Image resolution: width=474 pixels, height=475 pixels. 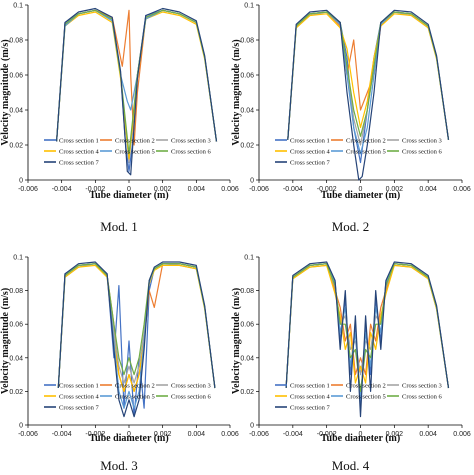 What do you see at coordinates (351, 465) in the screenshot?
I see `panel-caption: Mod. 4` at bounding box center [351, 465].